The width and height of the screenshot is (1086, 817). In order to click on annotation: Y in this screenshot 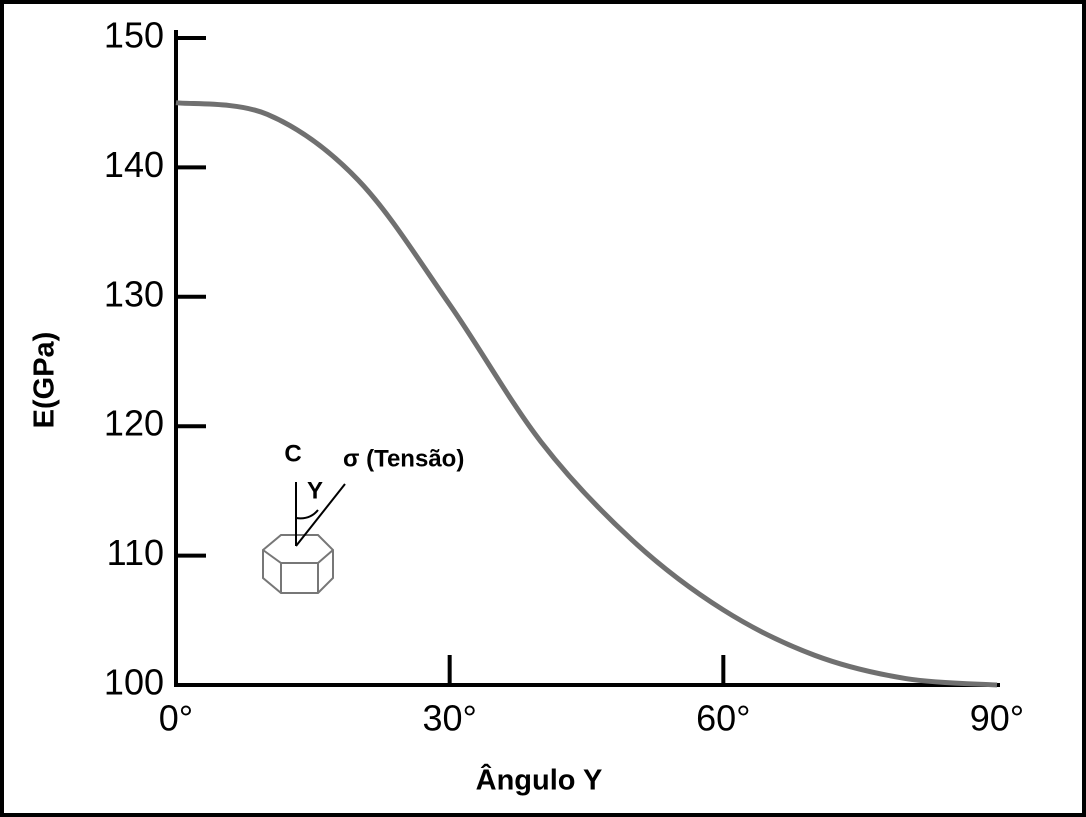, I will do `click(315, 490)`.